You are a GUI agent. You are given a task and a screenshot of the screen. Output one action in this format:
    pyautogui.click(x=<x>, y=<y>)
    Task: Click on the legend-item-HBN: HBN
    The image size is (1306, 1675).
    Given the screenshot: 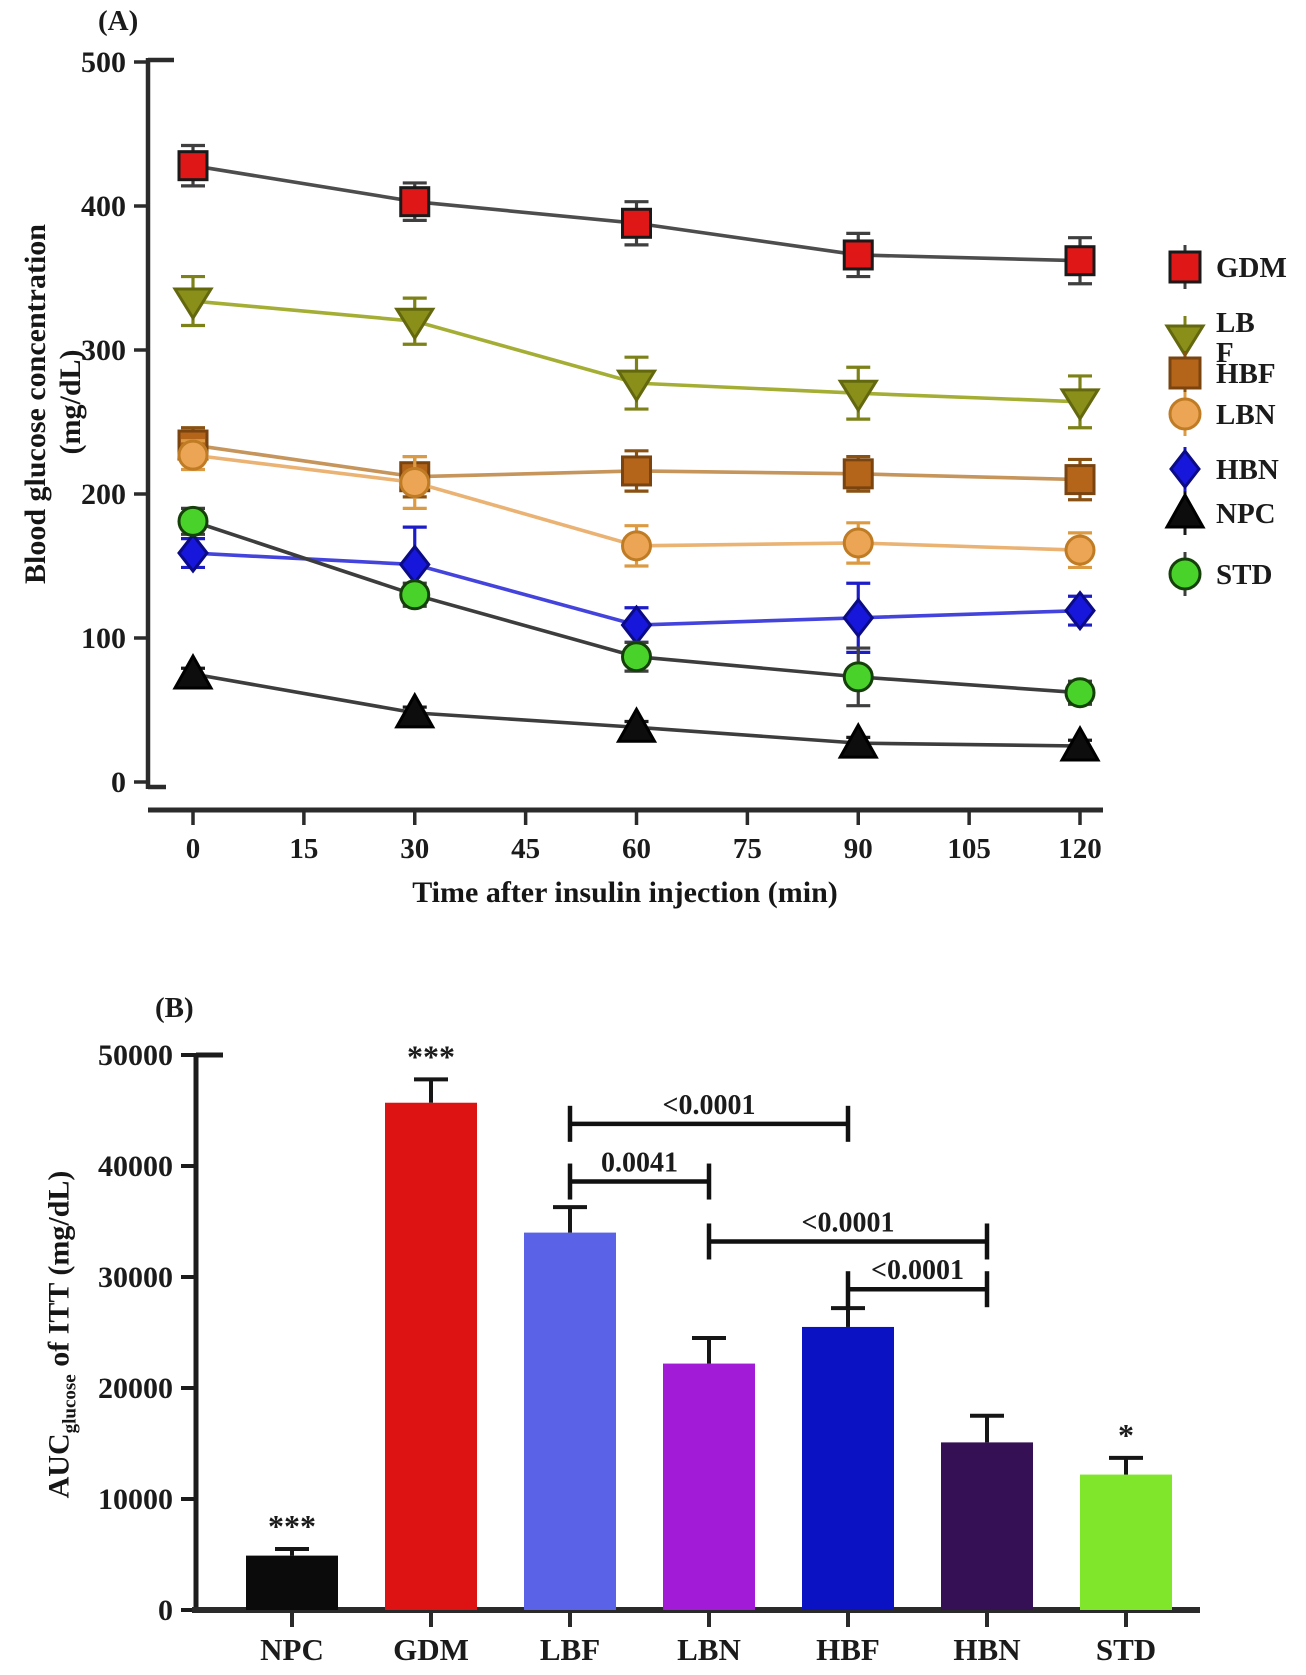 What is the action you would take?
    pyautogui.click(x=1224, y=469)
    